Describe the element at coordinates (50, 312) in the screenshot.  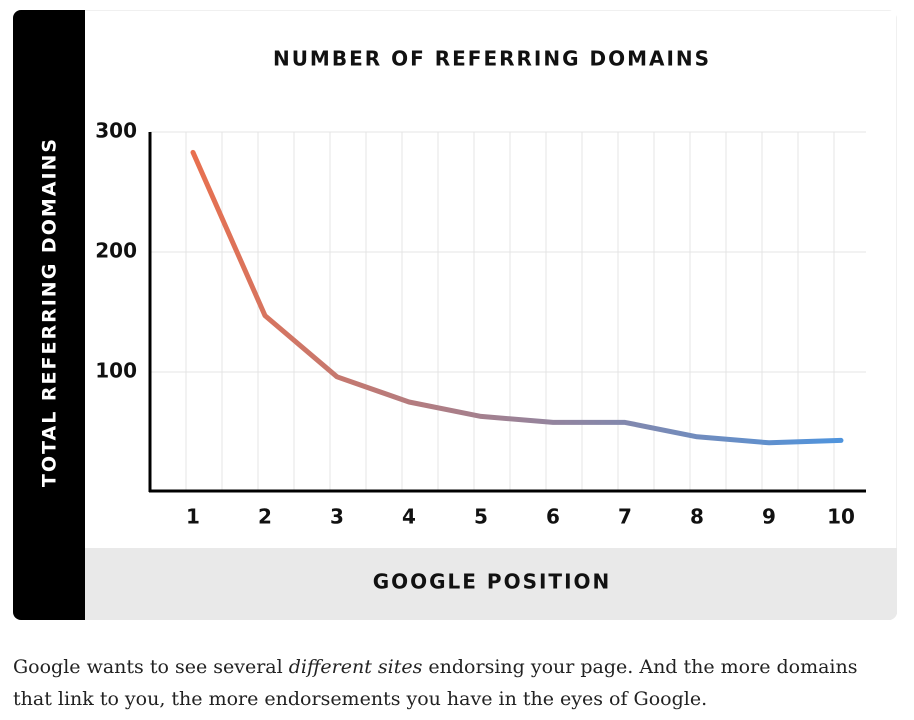
I see `y-axis-label: TOTAL REFERRING DOMAINS` at that location.